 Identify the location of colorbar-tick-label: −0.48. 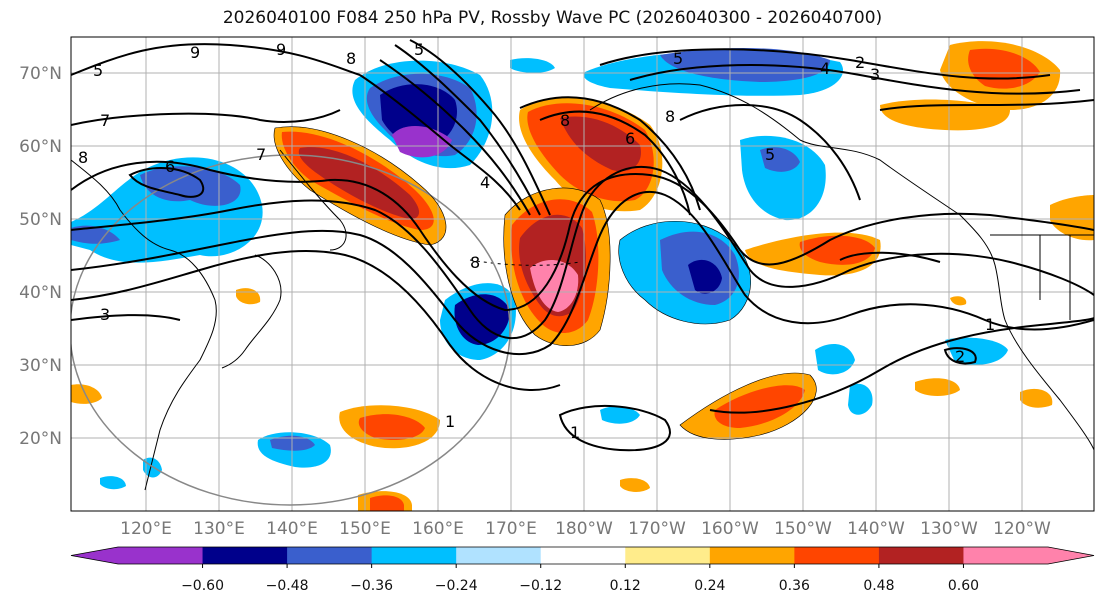
(287, 586).